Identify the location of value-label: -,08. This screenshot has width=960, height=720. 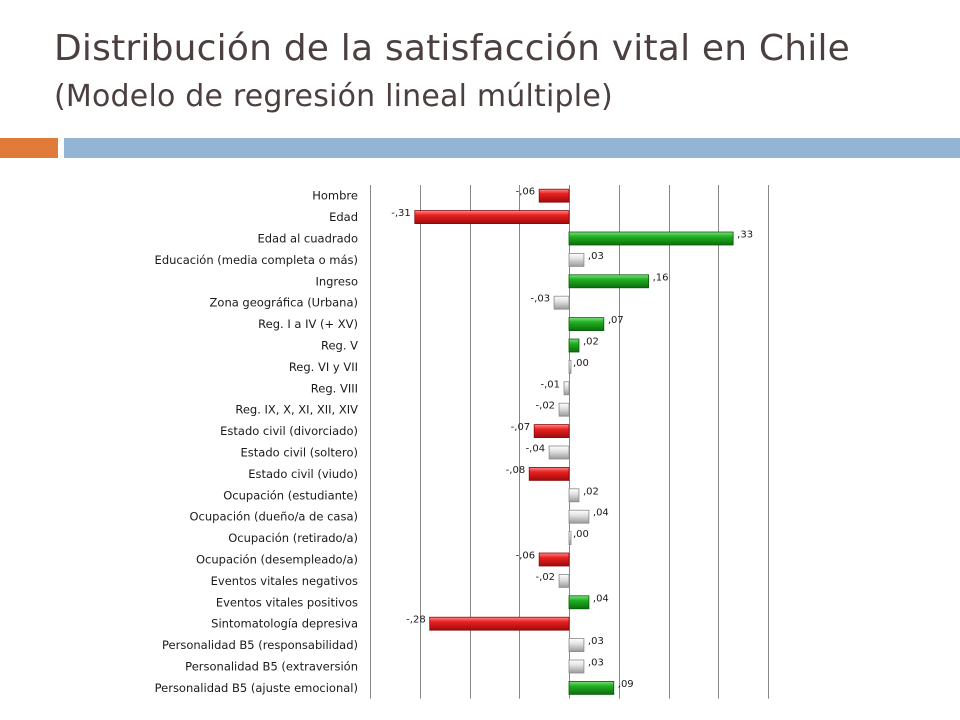
(516, 470).